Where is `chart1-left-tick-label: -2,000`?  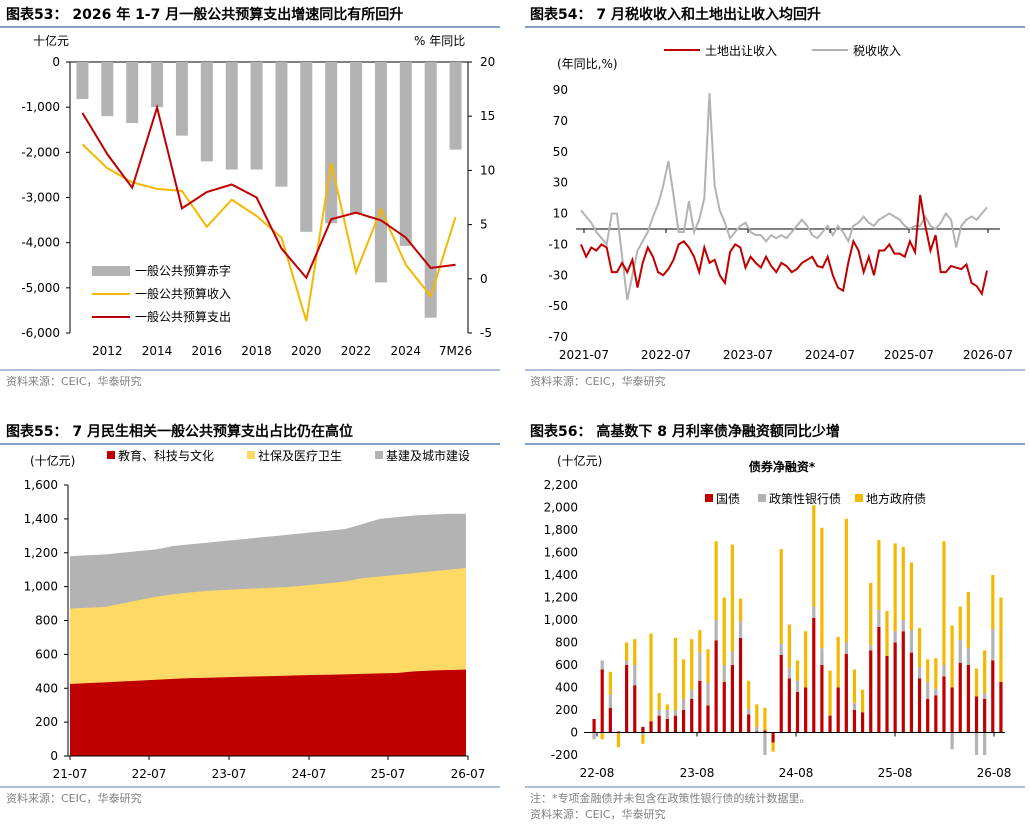 chart1-left-tick-label: -2,000 is located at coordinates (40, 152).